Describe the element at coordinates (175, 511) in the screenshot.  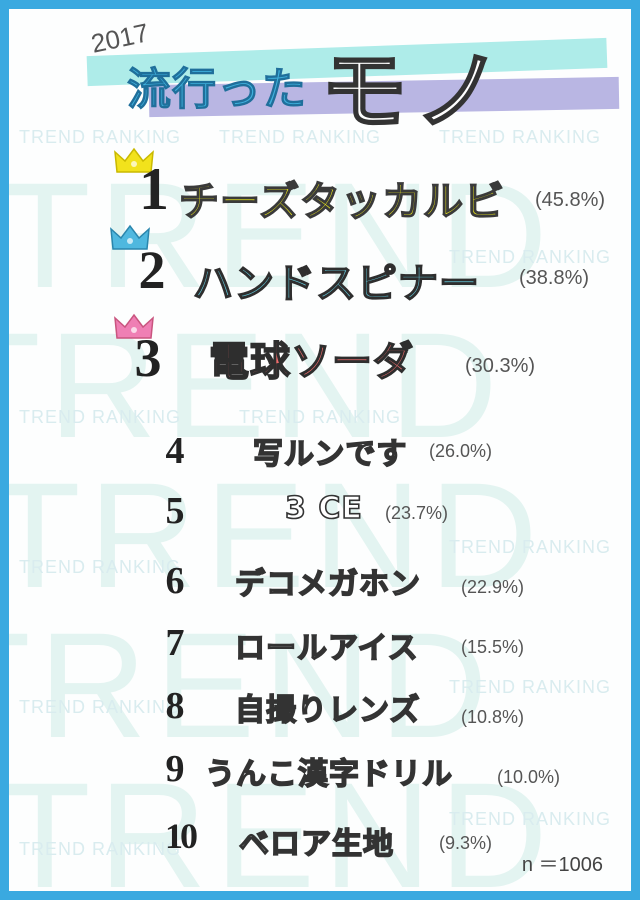
I see `rank-number: 5` at that location.